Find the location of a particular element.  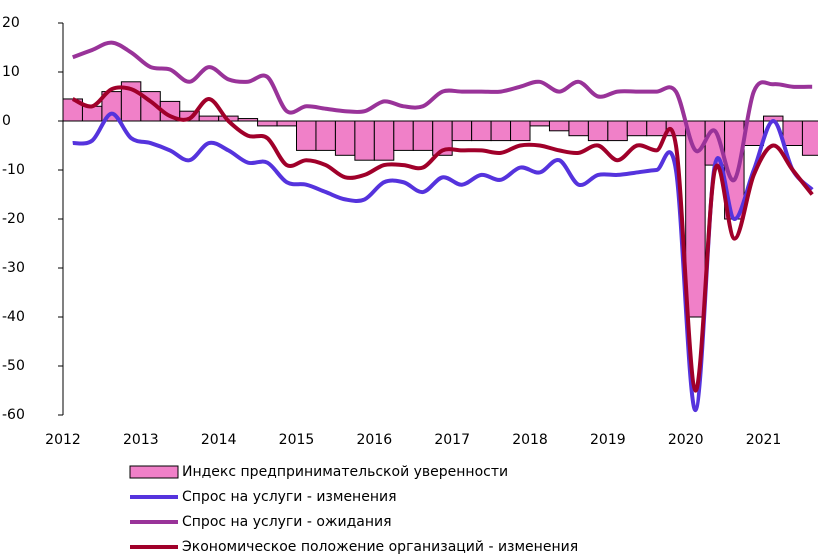

x-tick-label: 2017 is located at coordinates (452, 440).